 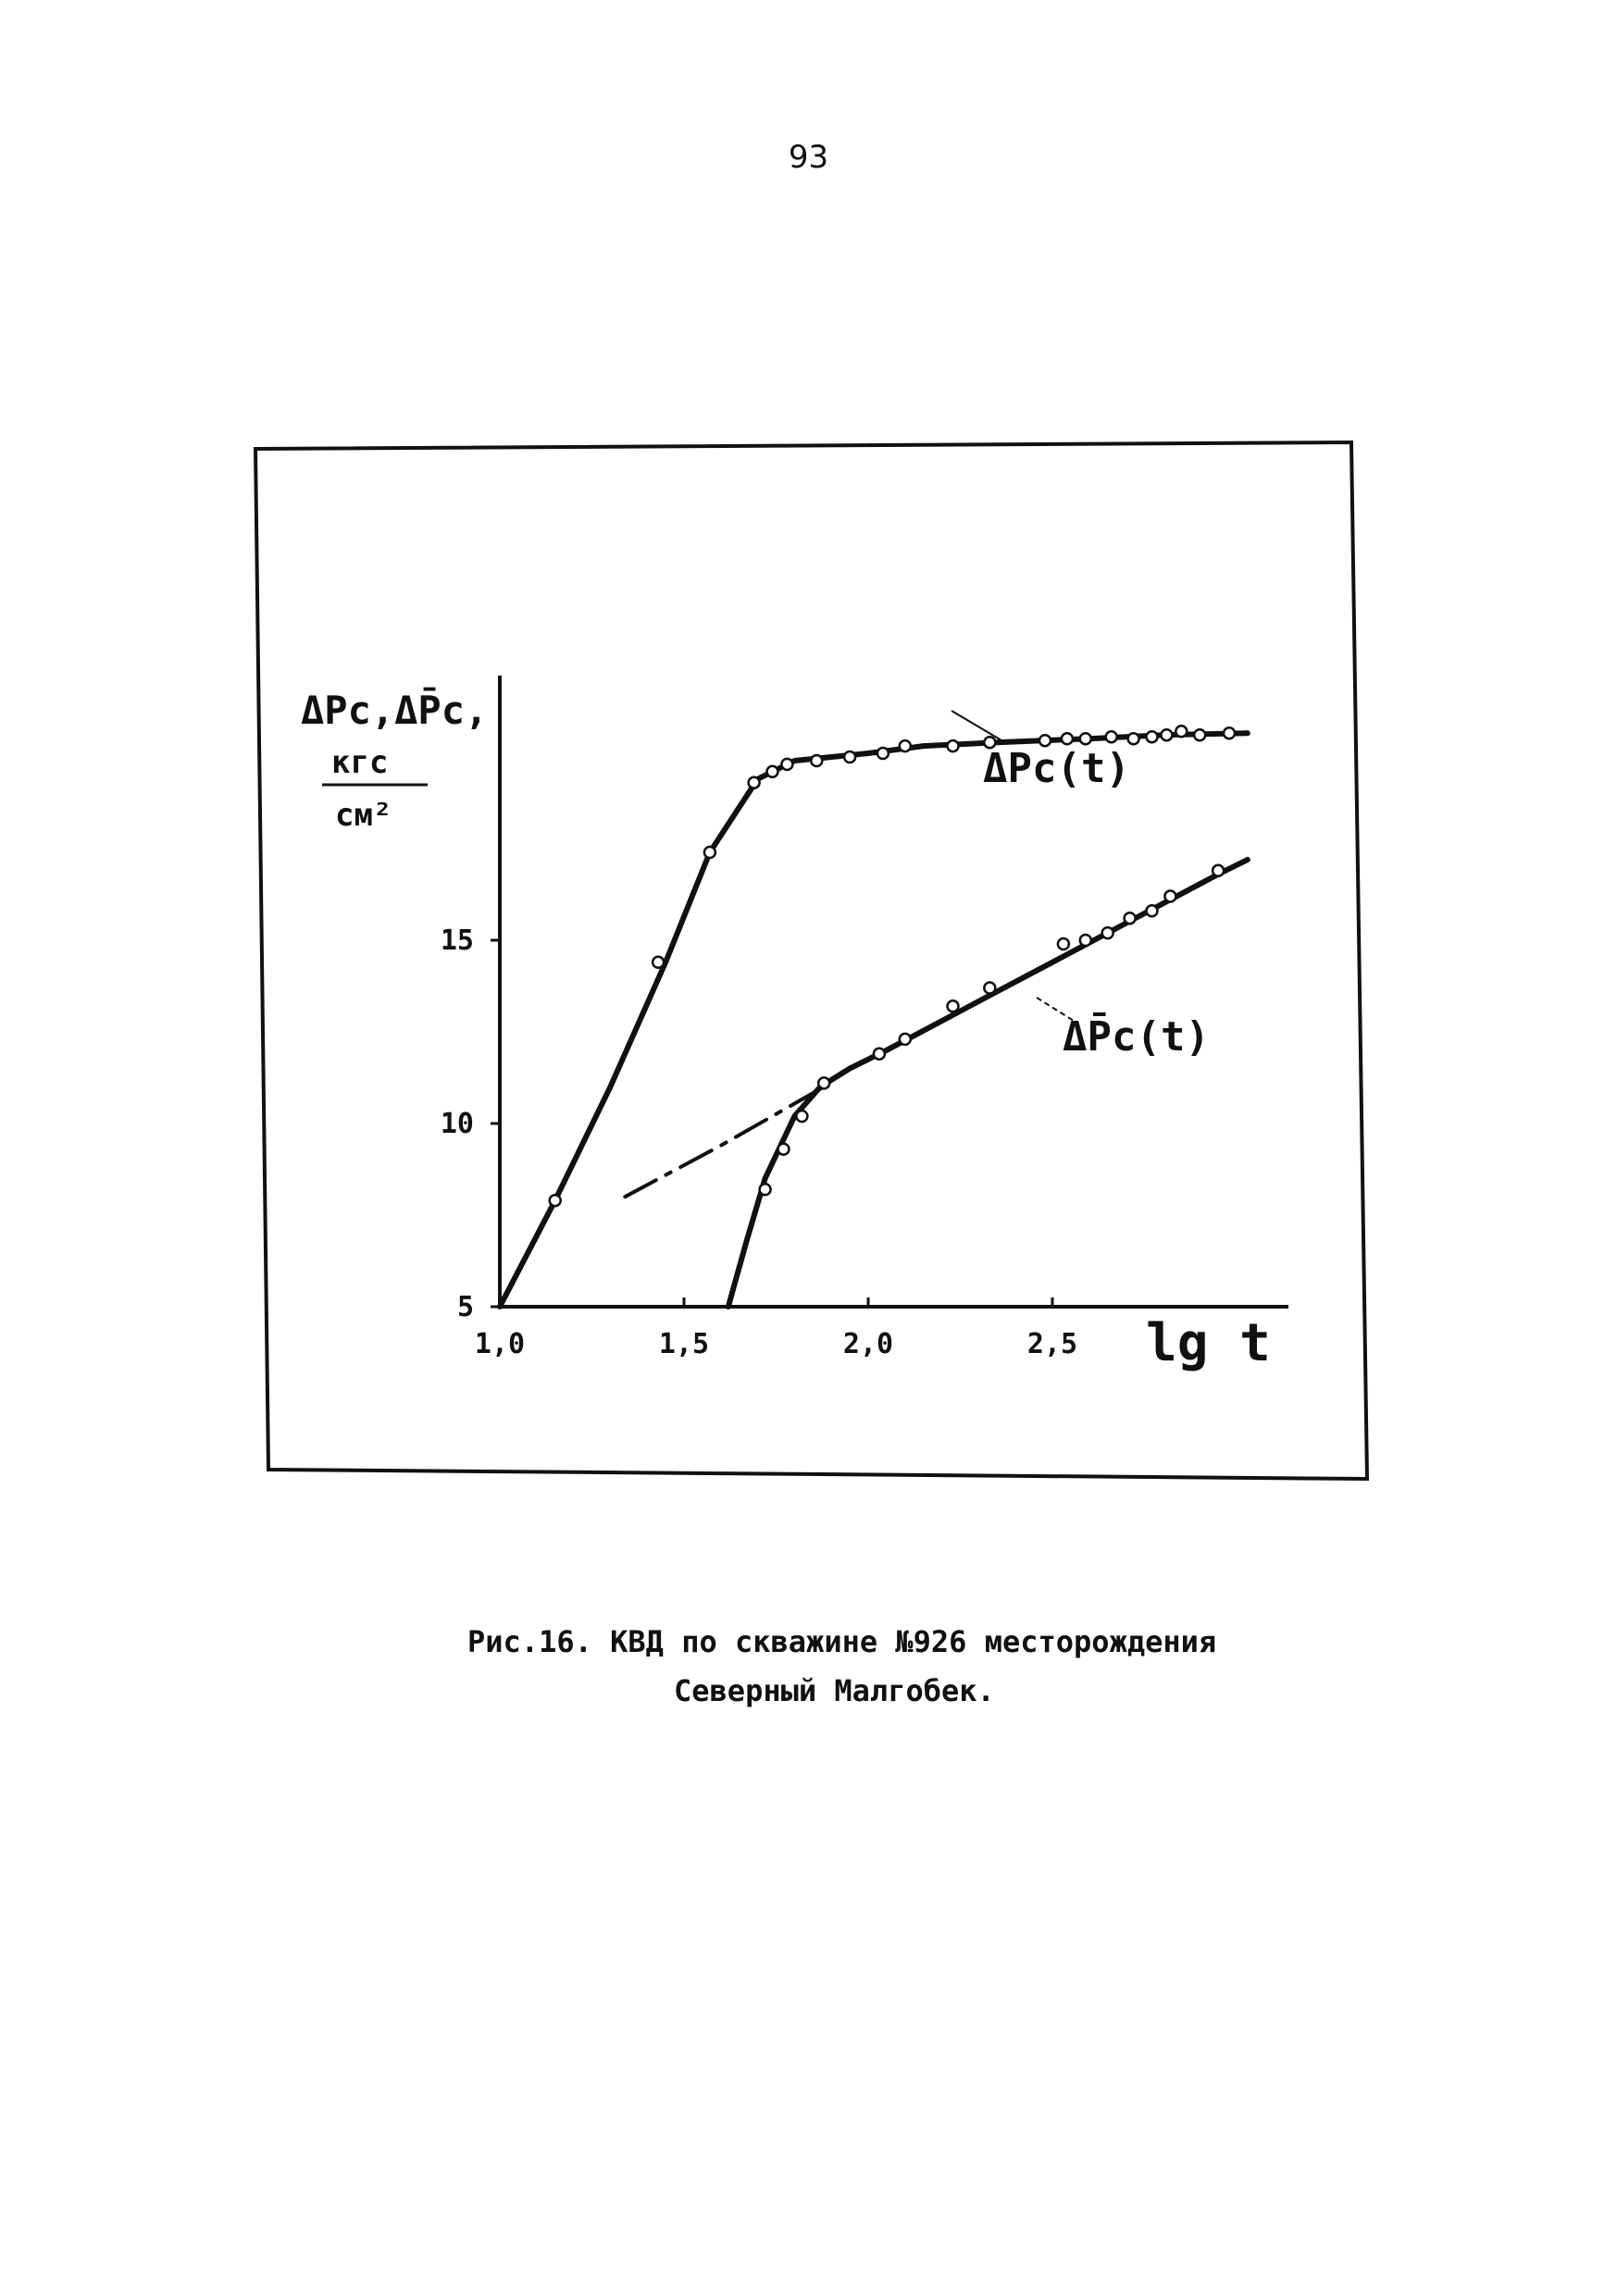 What do you see at coordinates (360, 763) in the screenshot?
I see `y-axis-units-numerator: кгс` at bounding box center [360, 763].